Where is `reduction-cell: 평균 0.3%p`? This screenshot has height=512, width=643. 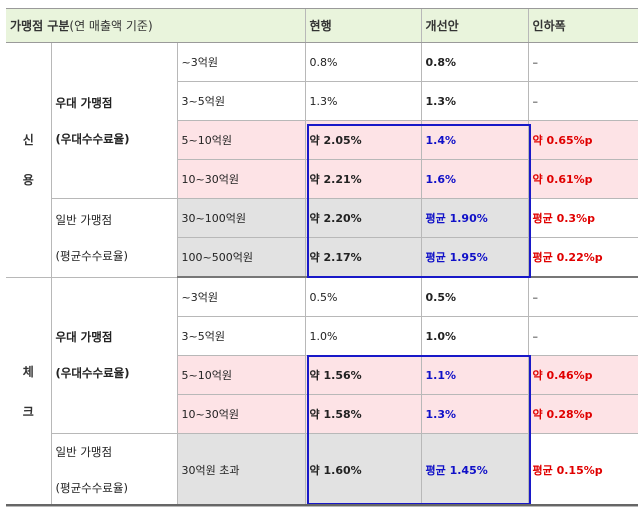 reduction-cell: 평균 0.3%p is located at coordinates (583, 218).